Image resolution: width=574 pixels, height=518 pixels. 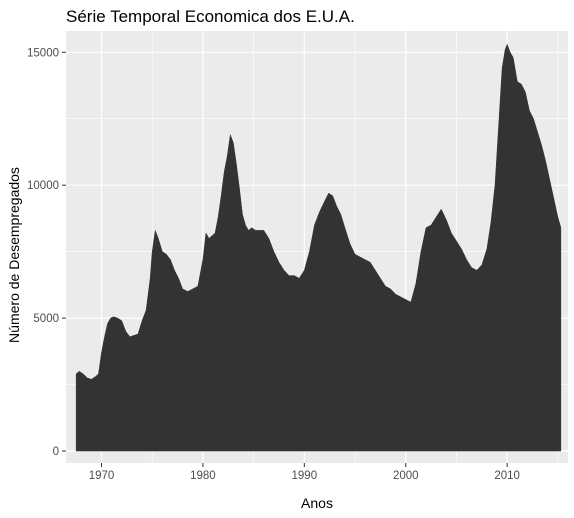 I want to click on x-tick-label: 1980, so click(x=203, y=476).